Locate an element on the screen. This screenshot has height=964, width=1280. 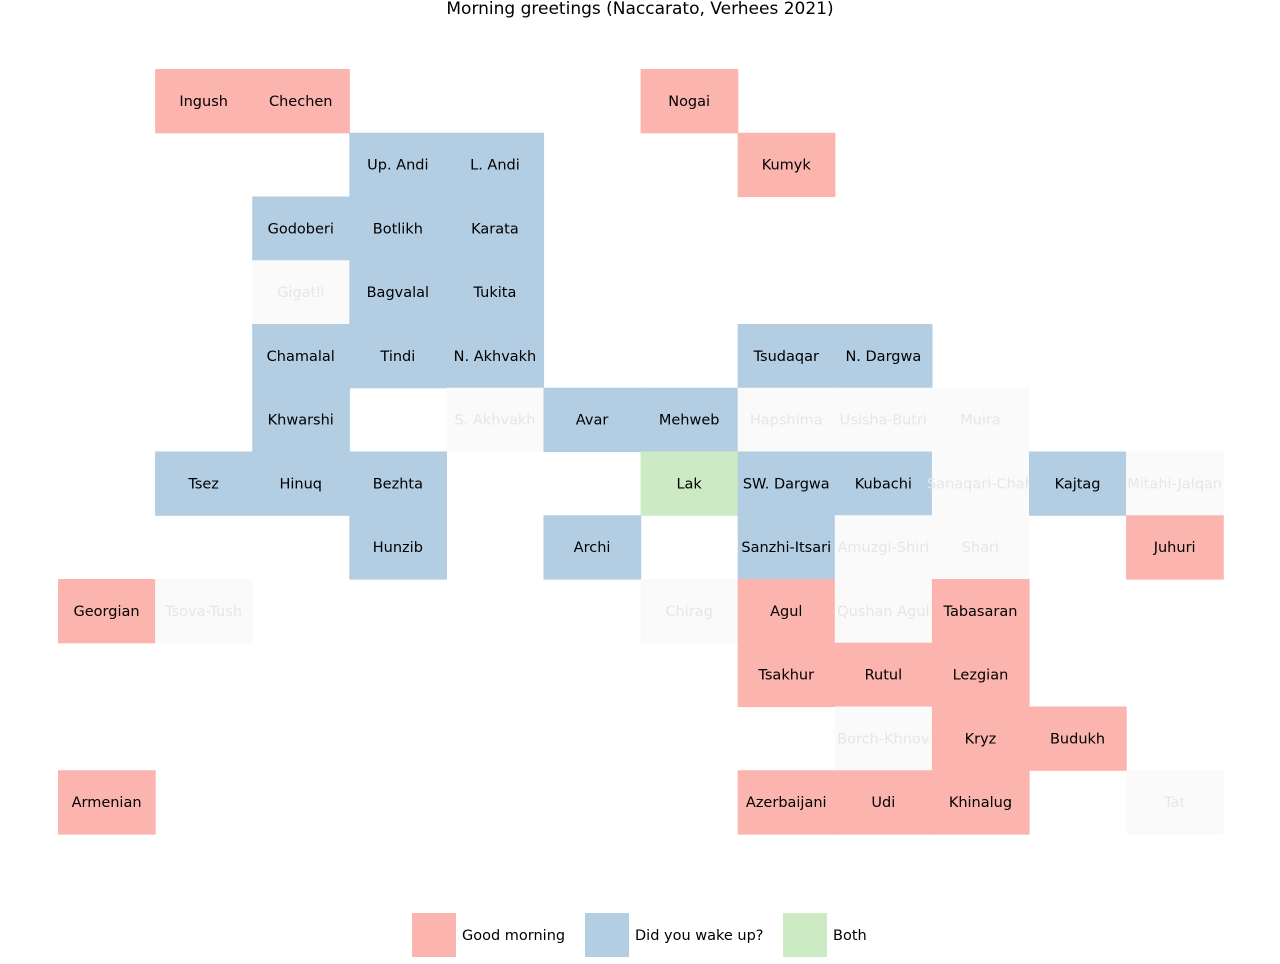
language-cell: Lak is located at coordinates (689, 483).